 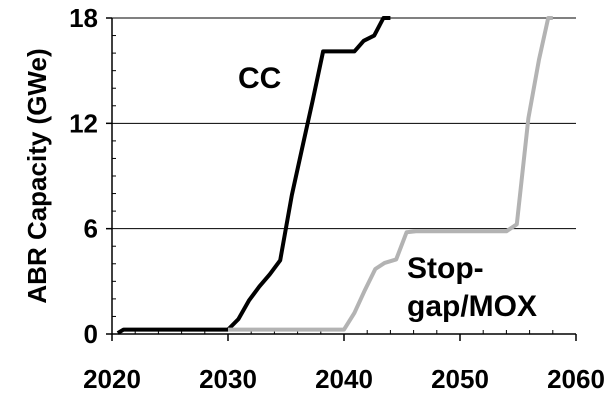 I want to click on x-tick-label-2050: 2050, so click(x=460, y=379).